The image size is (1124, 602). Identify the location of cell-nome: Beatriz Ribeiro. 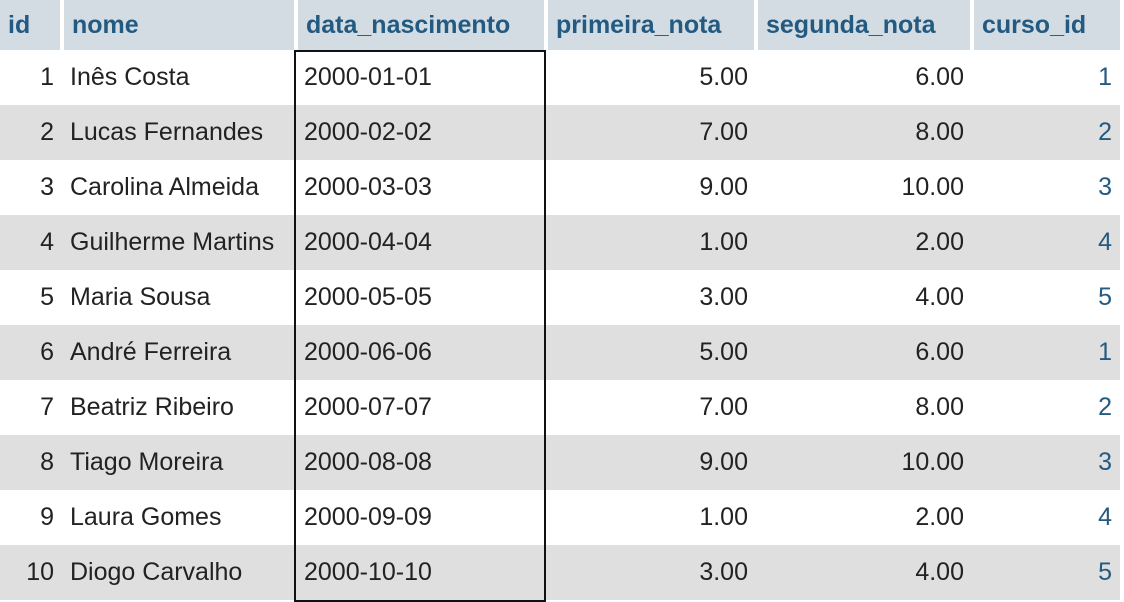
(179, 407).